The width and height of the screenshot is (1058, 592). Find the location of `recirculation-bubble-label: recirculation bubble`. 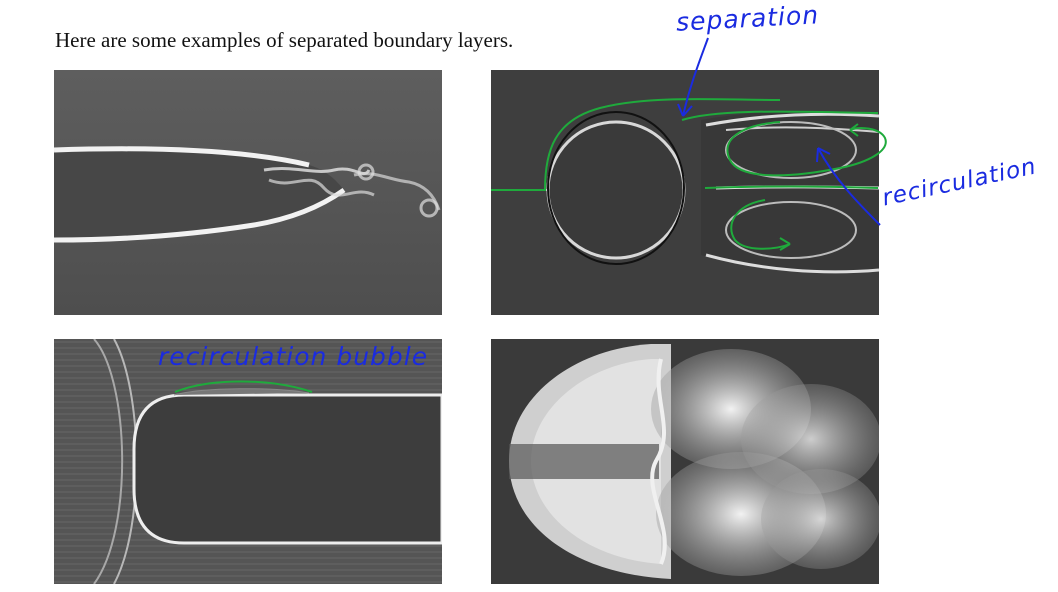

recirculation-bubble-label: recirculation bubble is located at coordinates (293, 356).